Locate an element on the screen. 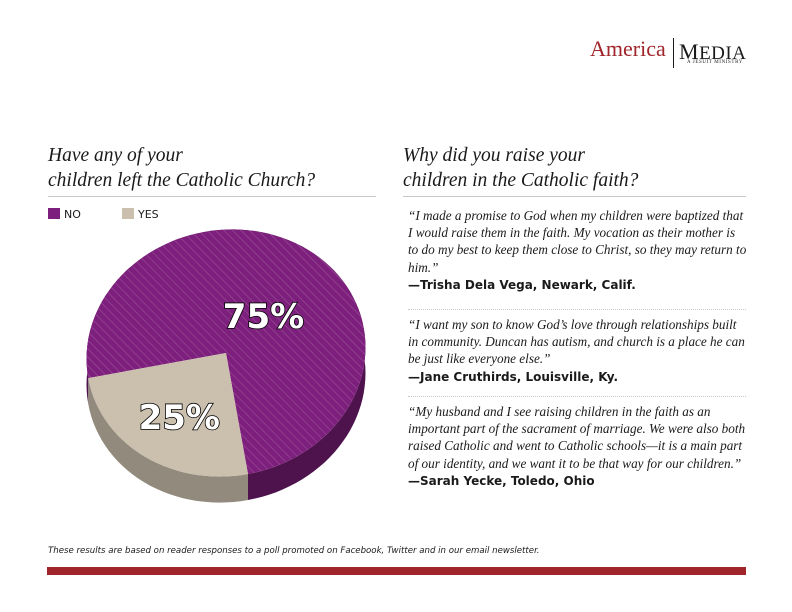 Image resolution: width=792 pixels, height=612 pixels. chart-question-line2: children left the Catholic Church? is located at coordinates (182, 180).